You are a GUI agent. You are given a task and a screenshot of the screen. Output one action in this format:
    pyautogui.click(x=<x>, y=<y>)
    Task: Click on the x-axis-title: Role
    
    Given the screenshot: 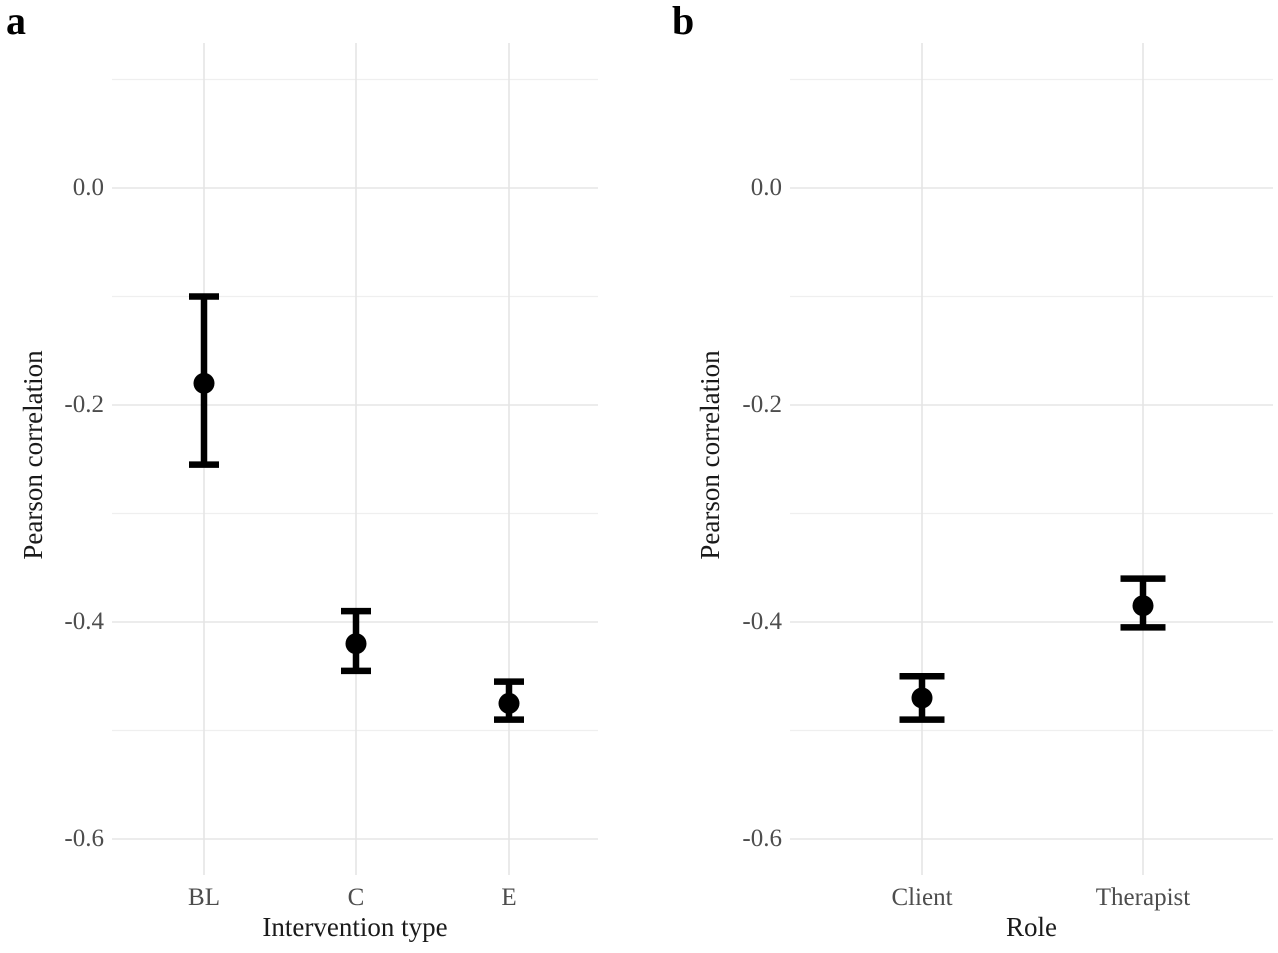 What is the action you would take?
    pyautogui.click(x=1031, y=927)
    